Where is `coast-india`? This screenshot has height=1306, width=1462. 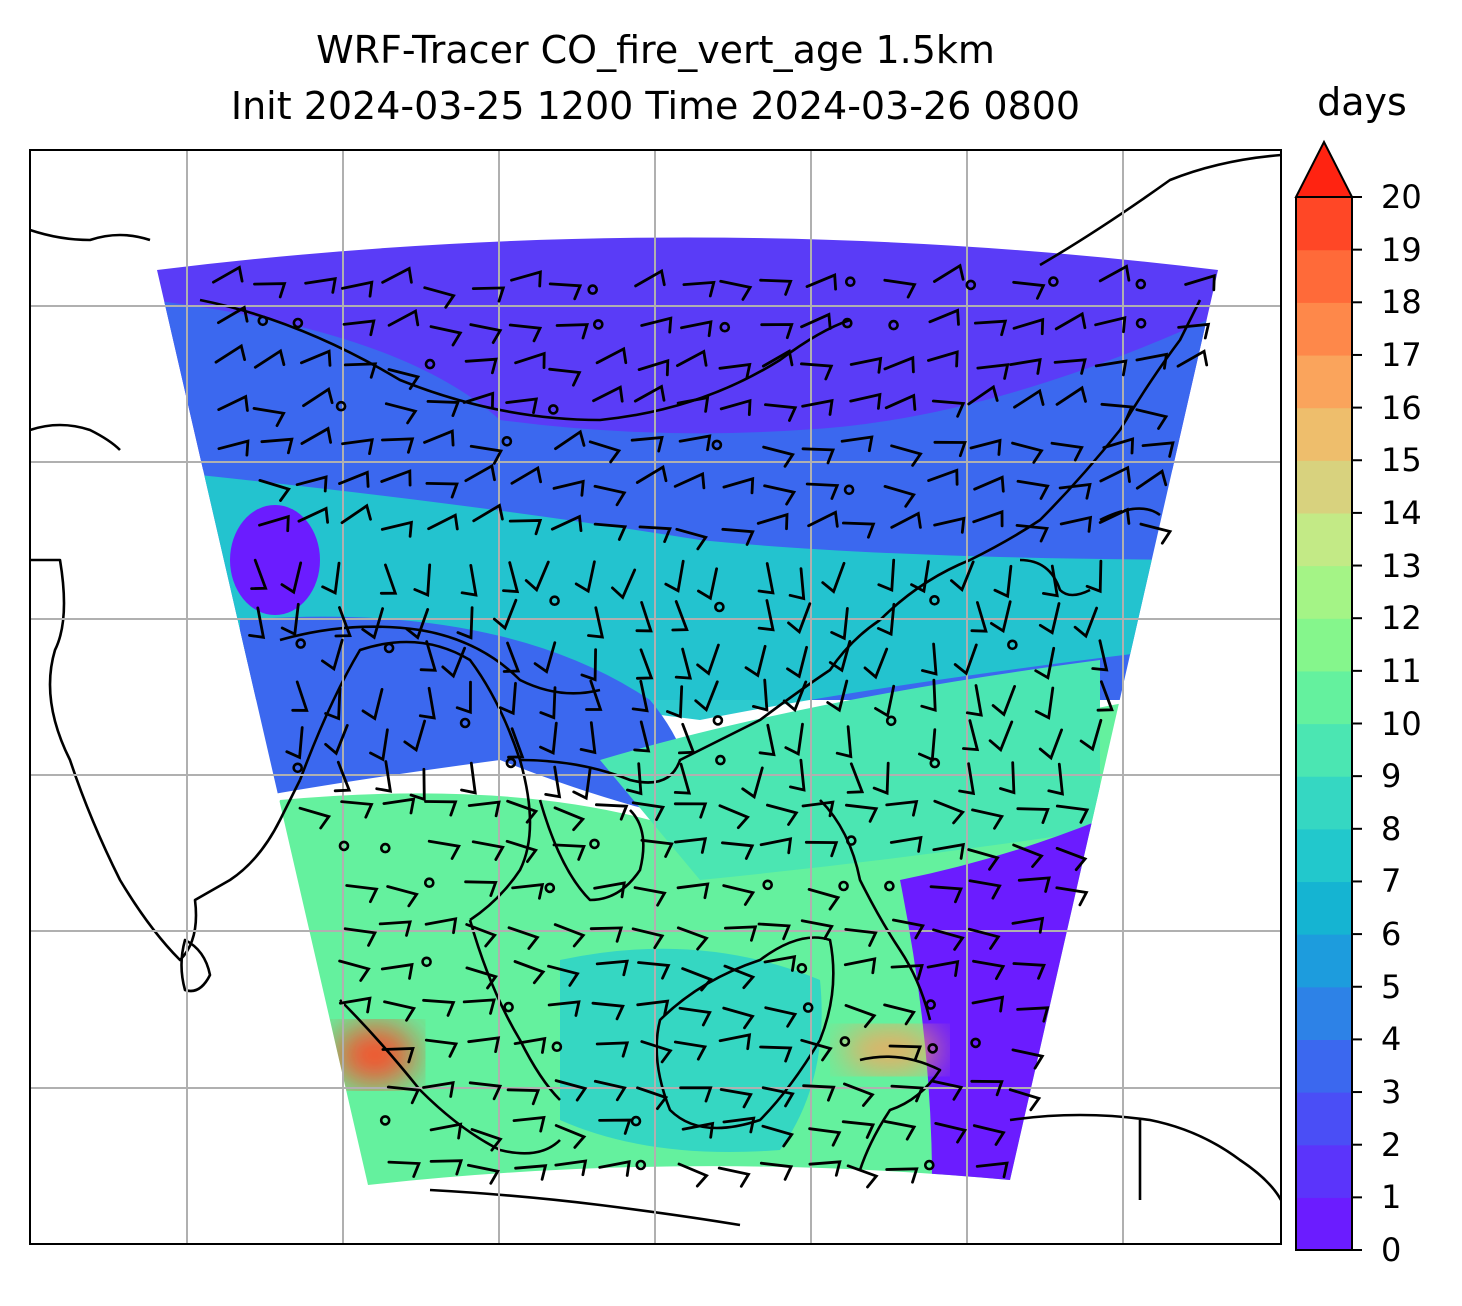 coast-india is located at coordinates (166, 760).